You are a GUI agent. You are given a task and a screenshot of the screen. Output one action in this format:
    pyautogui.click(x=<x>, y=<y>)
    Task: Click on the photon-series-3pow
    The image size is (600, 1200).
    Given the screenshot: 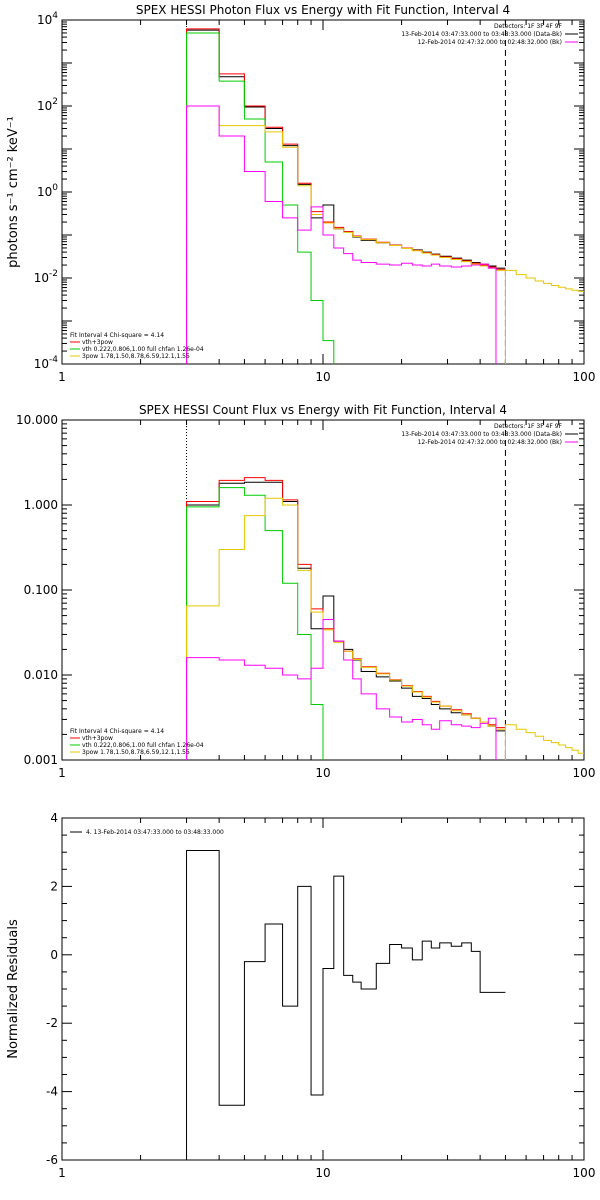 What is the action you would take?
    pyautogui.click(x=346, y=234)
    